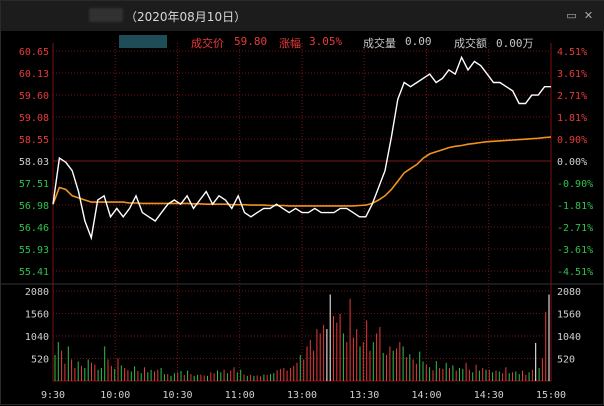 The height and width of the screenshot is (406, 604). What do you see at coordinates (426, 395) in the screenshot?
I see `x-tick-label: 14:00` at bounding box center [426, 395].